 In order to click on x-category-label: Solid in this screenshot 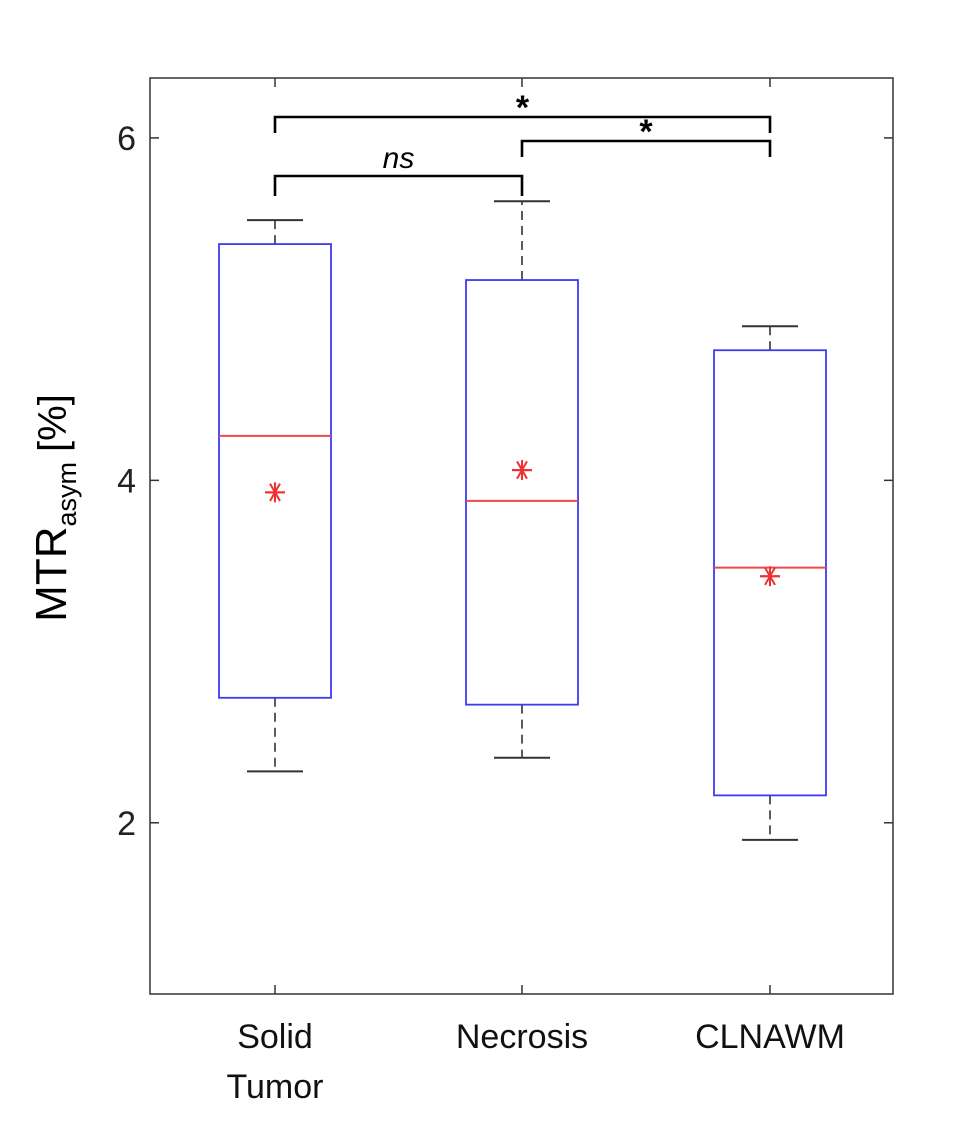, I will do `click(275, 1037)`.